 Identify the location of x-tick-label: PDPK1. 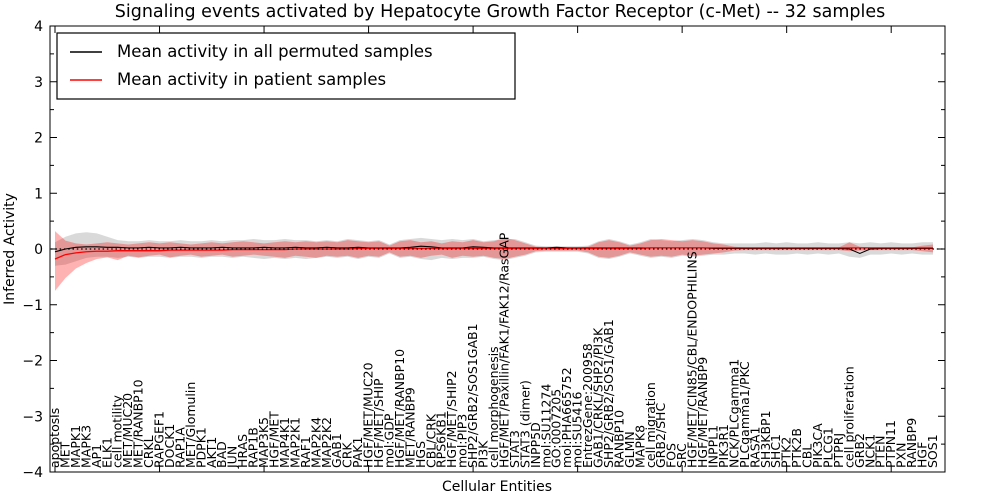
(200, 447).